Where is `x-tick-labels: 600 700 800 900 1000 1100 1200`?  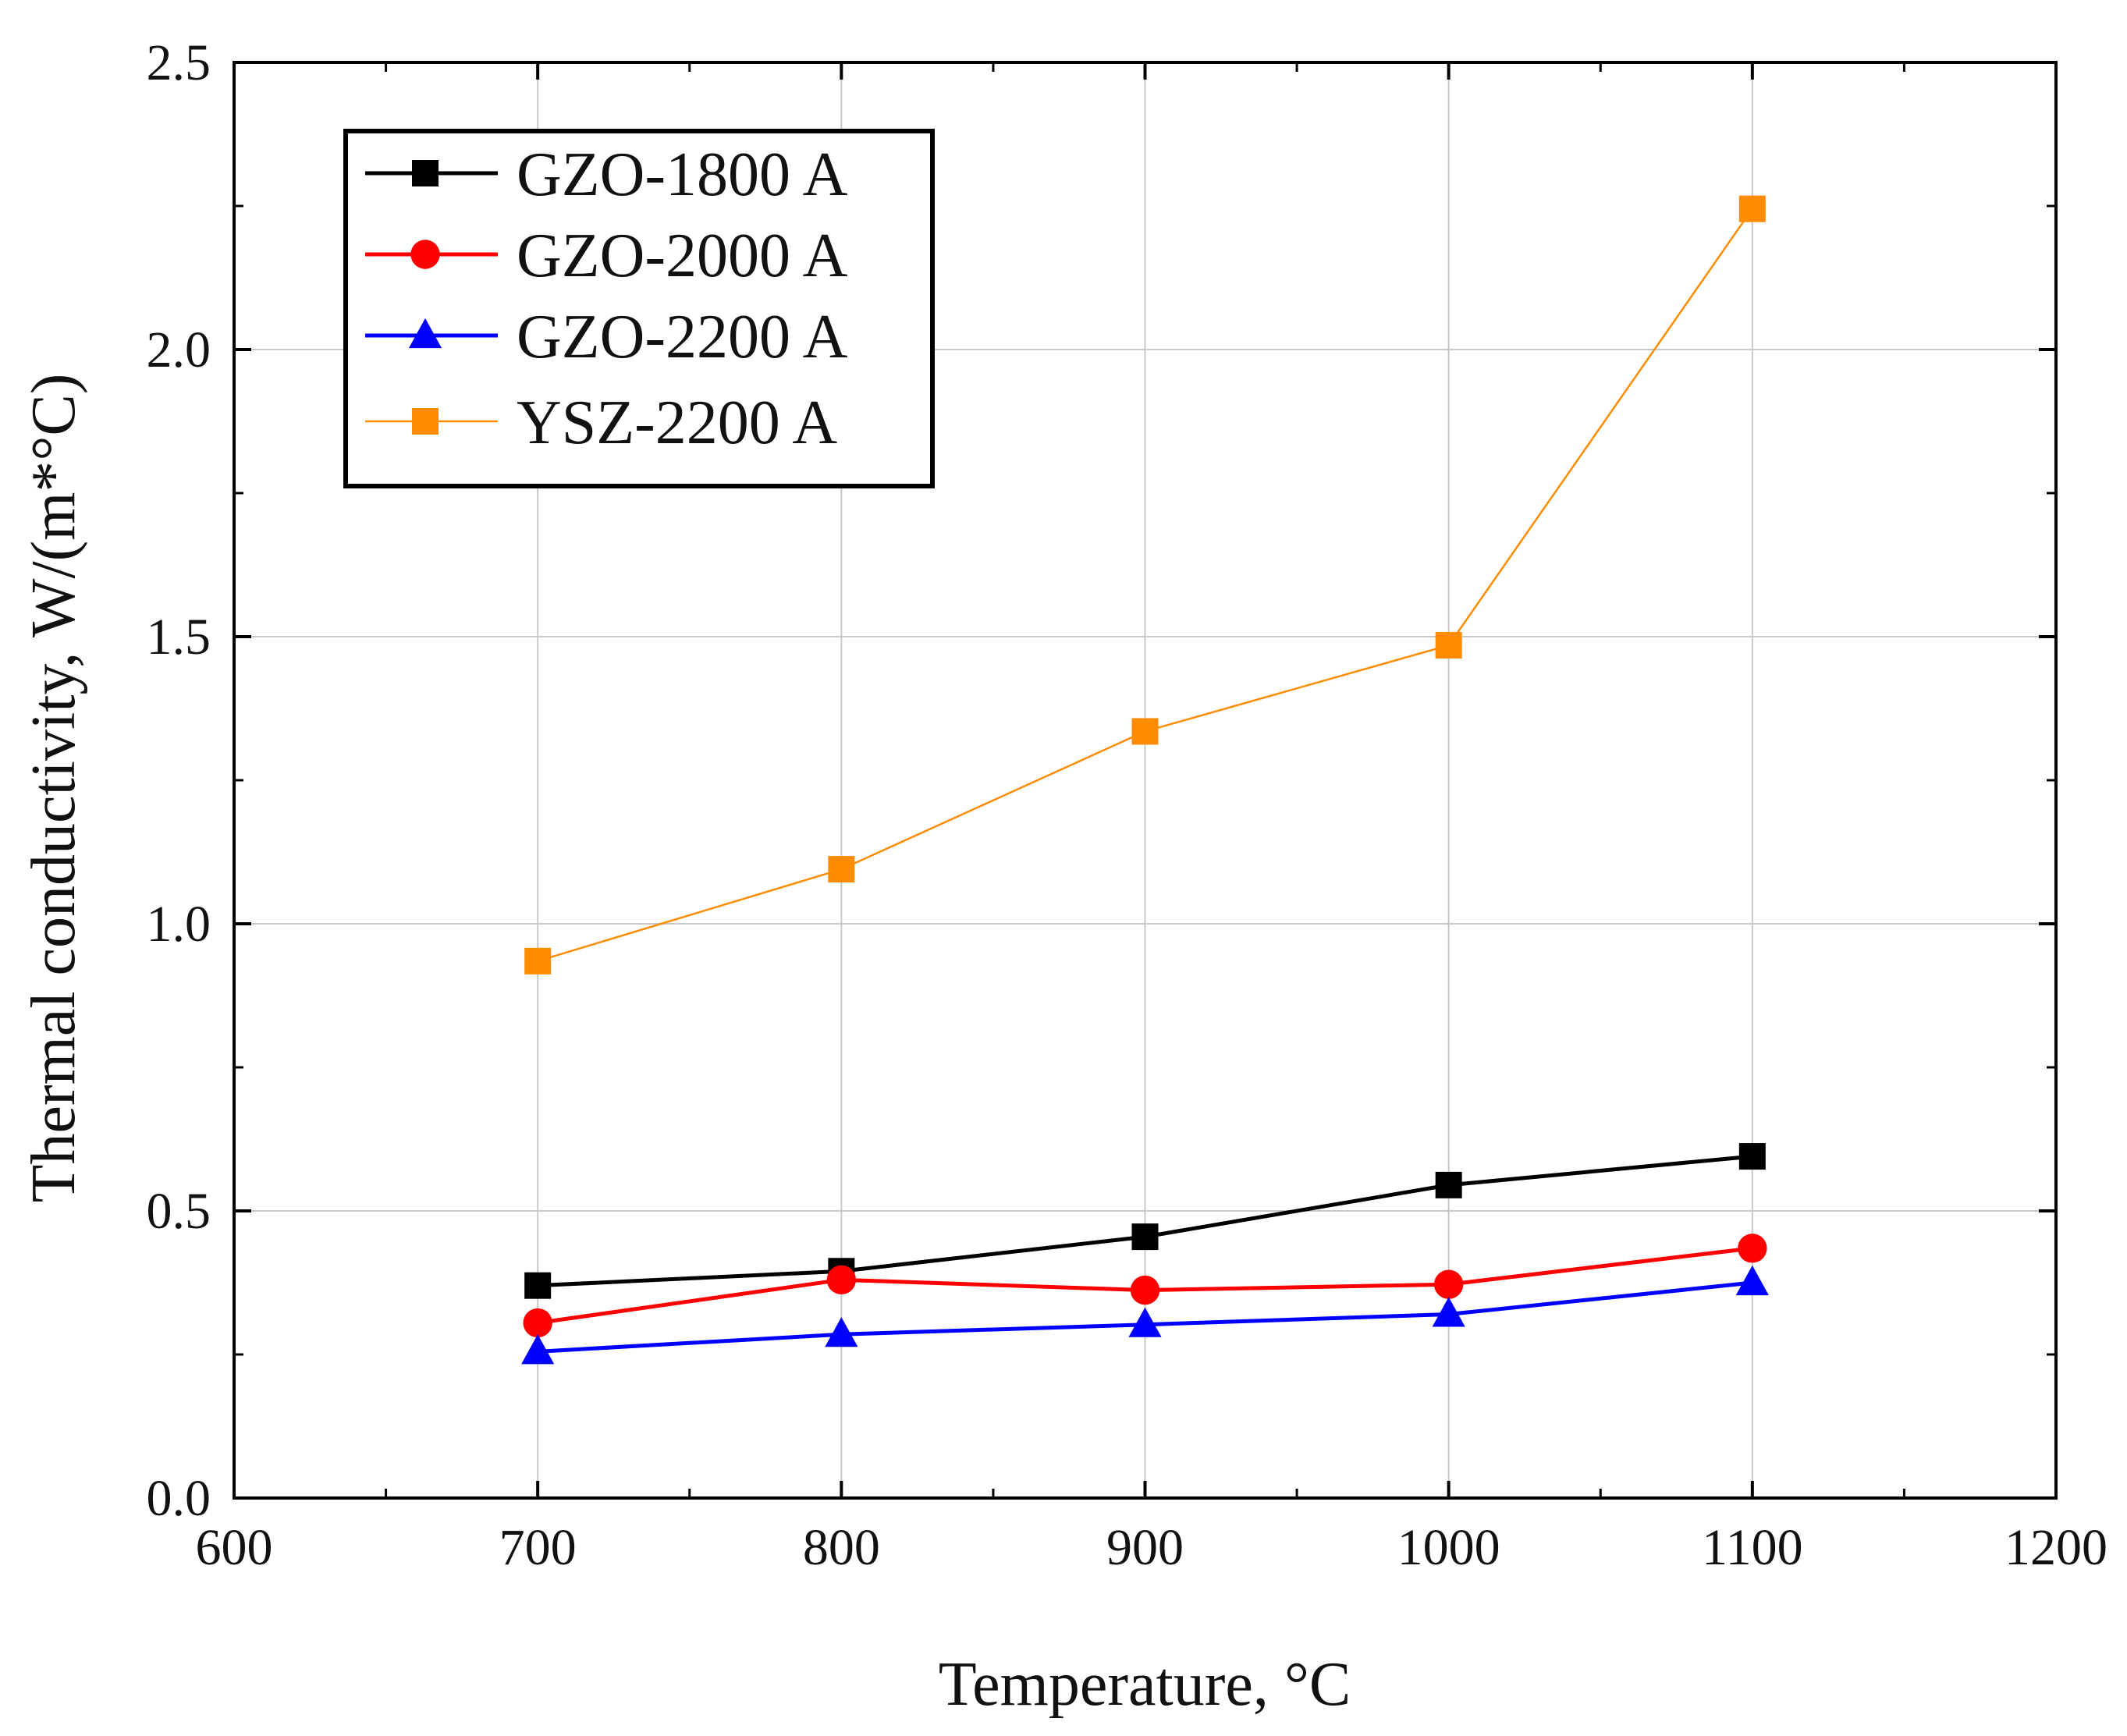
x-tick-labels: 600 700 800 900 1000 1100 1200 is located at coordinates (1152, 1547).